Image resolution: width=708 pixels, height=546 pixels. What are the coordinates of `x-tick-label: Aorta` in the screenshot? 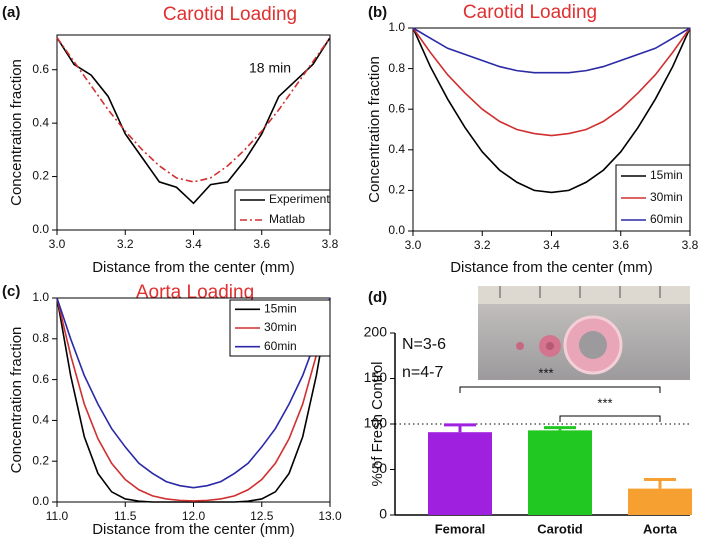 It's located at (660, 528).